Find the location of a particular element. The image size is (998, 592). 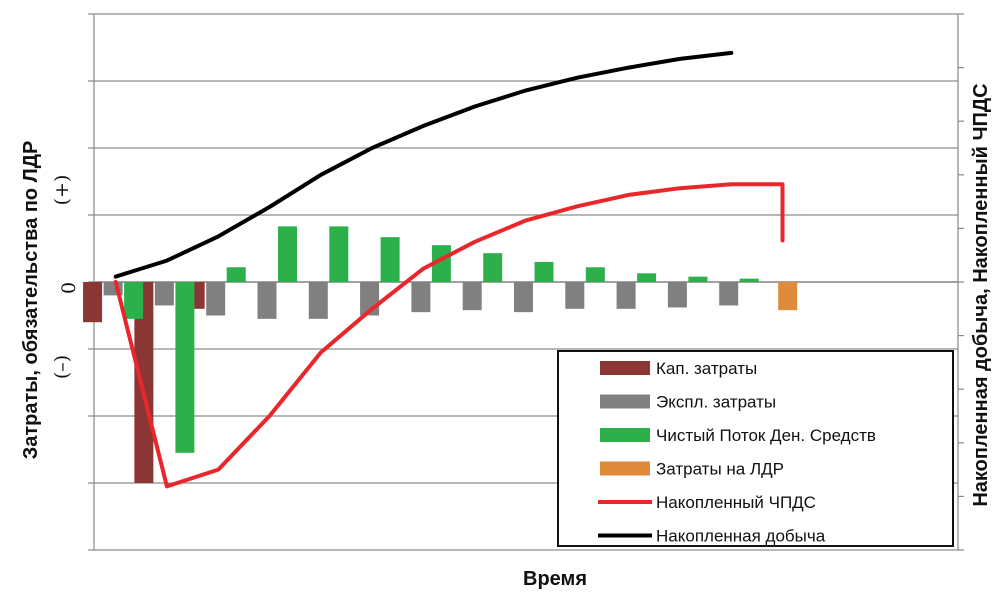

legend-box is located at coordinates (755, 448).